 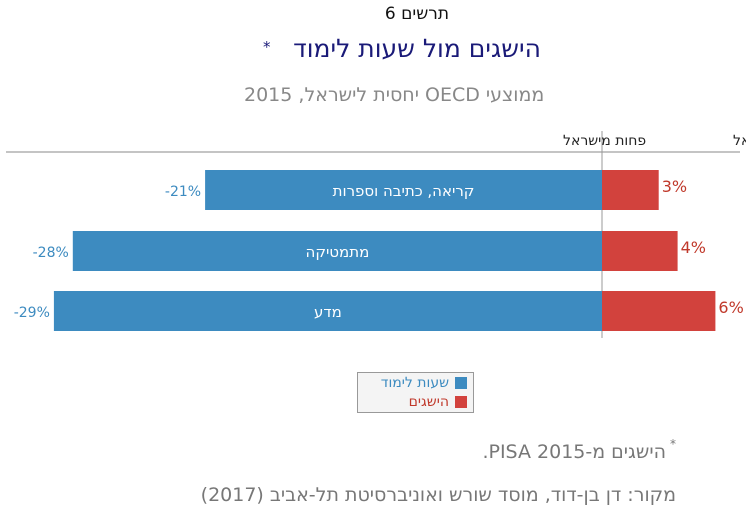 What do you see at coordinates (267, 47) in the screenshot?
I see `title-footnote-marker: *` at bounding box center [267, 47].